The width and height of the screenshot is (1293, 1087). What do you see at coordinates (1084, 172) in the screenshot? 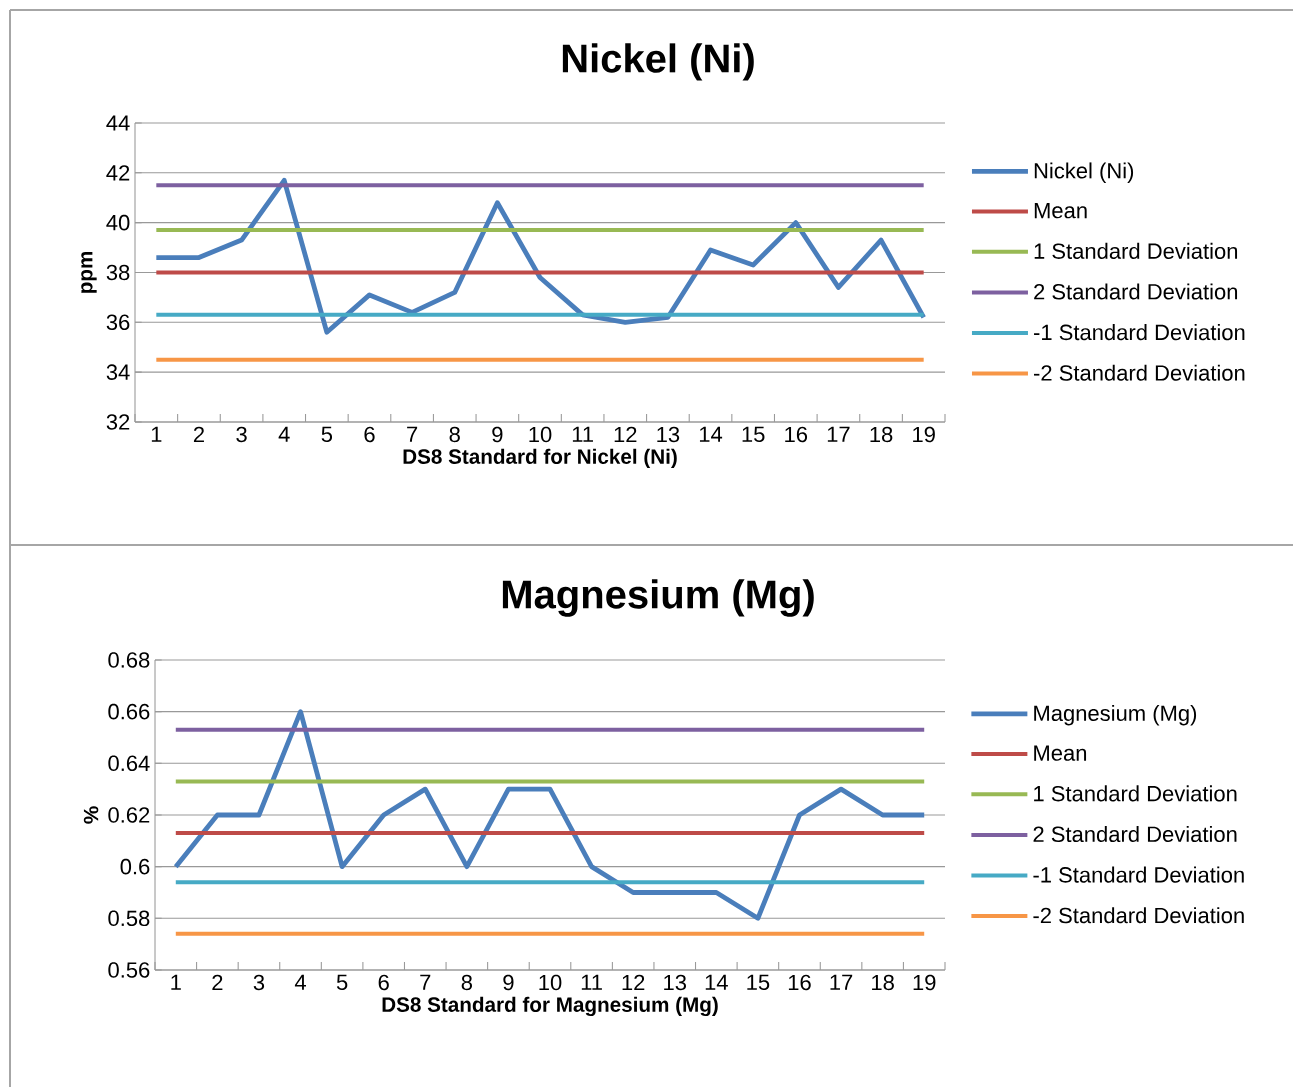
I see `legend-label: Nickel (Ni)` at bounding box center [1084, 172].